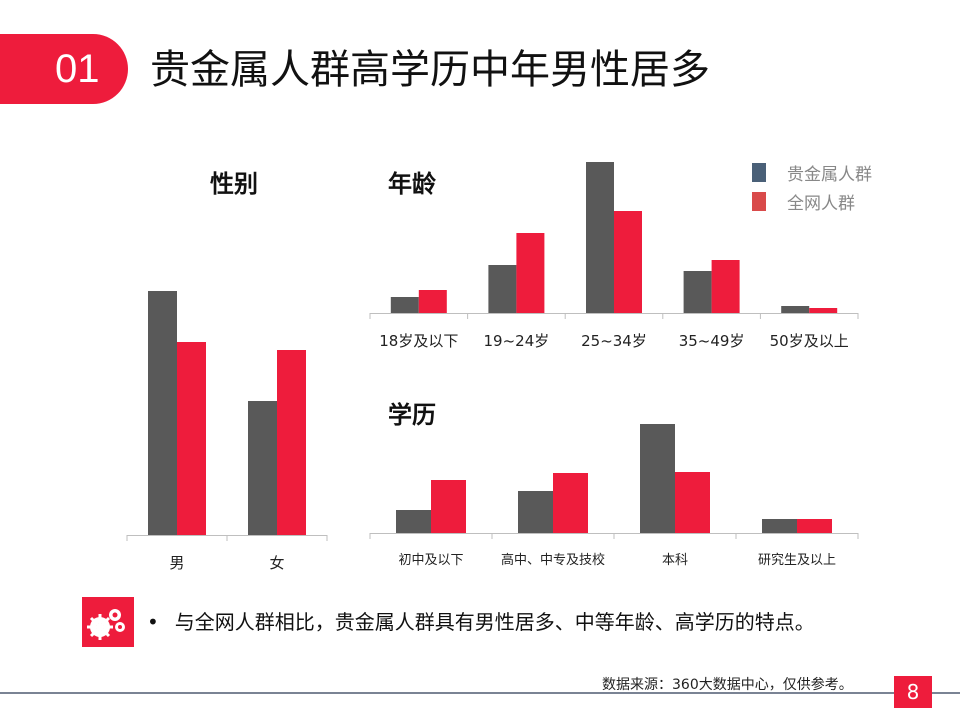 This screenshot has height=720, width=960. I want to click on footer-divider, so click(480, 693).